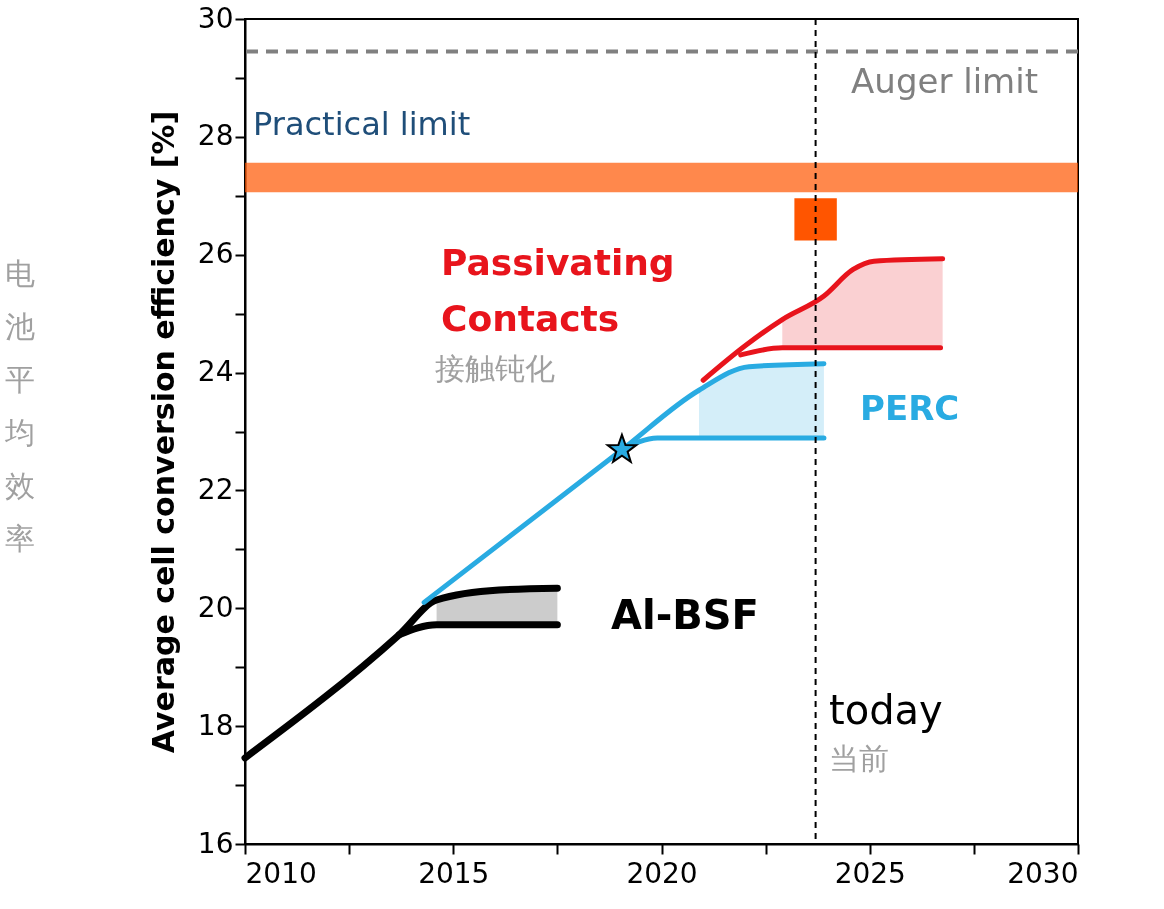 The image size is (1164, 909). What do you see at coordinates (362, 124) in the screenshot?
I see `band-label: Practical limit` at bounding box center [362, 124].